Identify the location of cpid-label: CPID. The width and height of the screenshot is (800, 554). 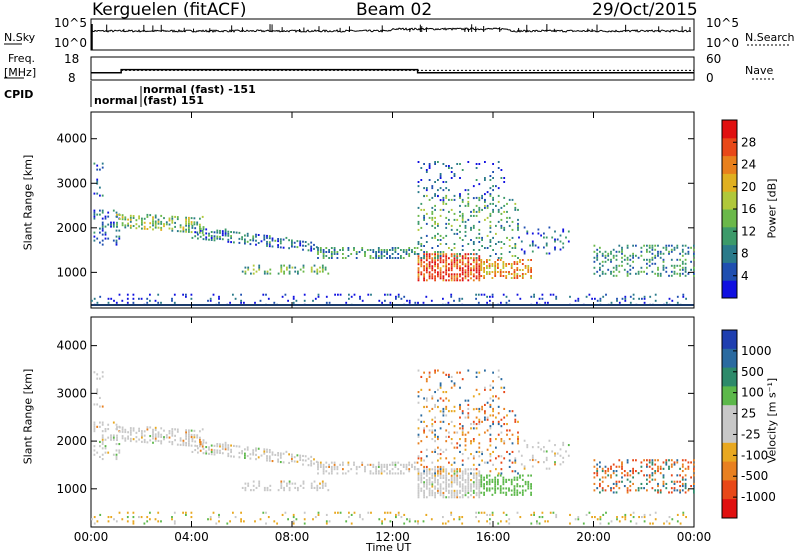
(19, 94).